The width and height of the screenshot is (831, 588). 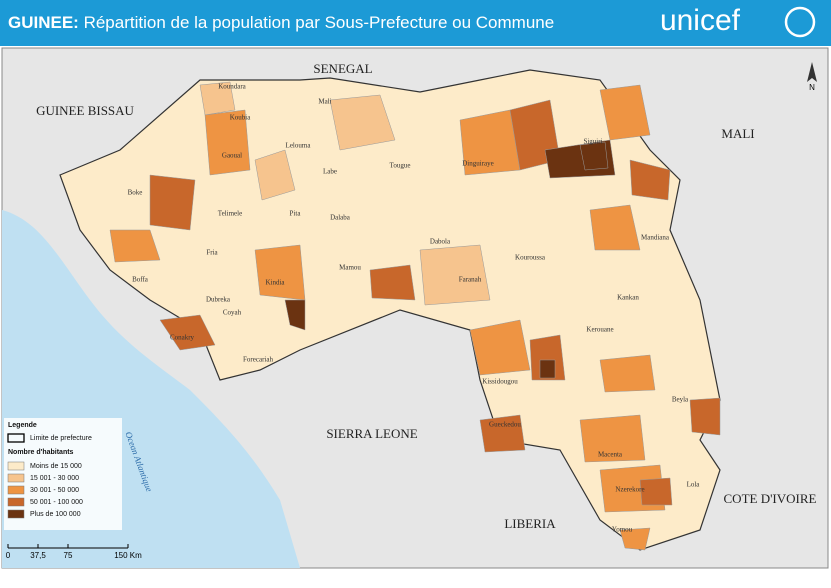 I want to click on prefecture-label: Forecariah, so click(x=258, y=360).